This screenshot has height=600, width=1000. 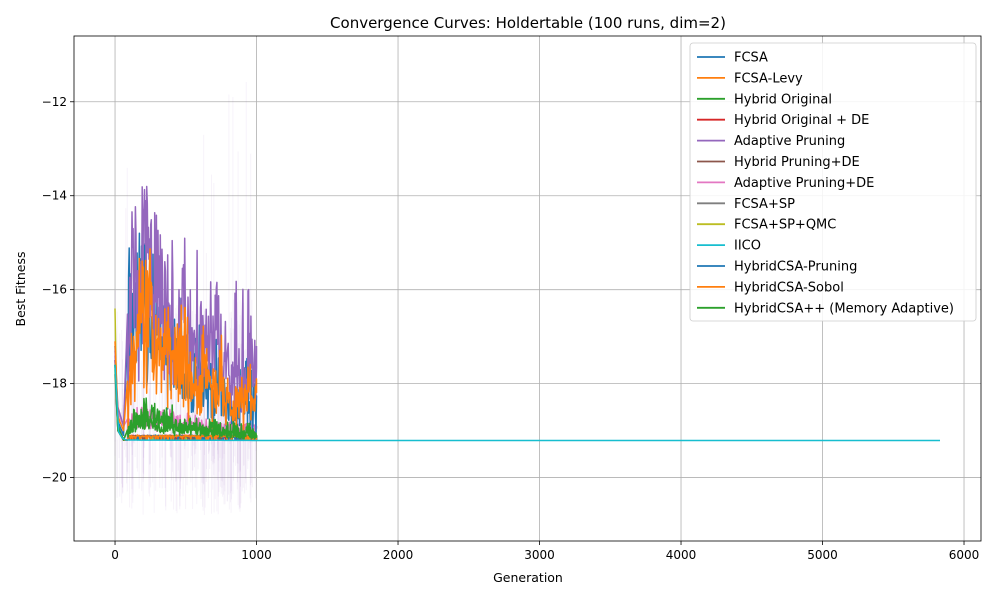 I want to click on y-tick-label: −14, so click(x=54, y=196).